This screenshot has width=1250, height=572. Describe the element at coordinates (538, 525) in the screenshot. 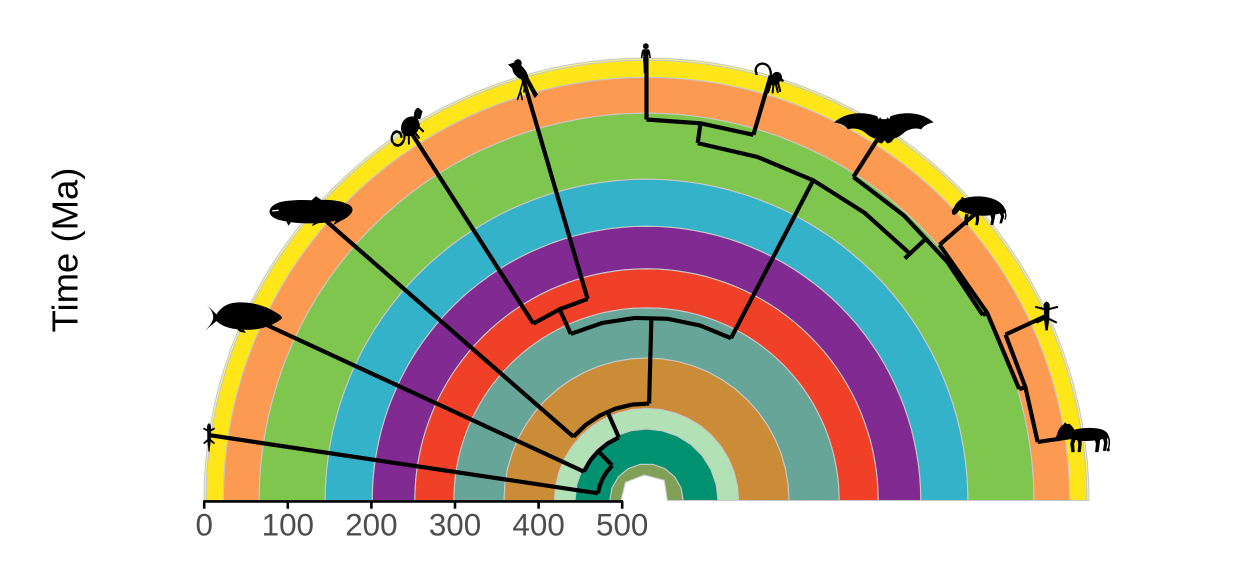

I see `svg-text: 400` at that location.